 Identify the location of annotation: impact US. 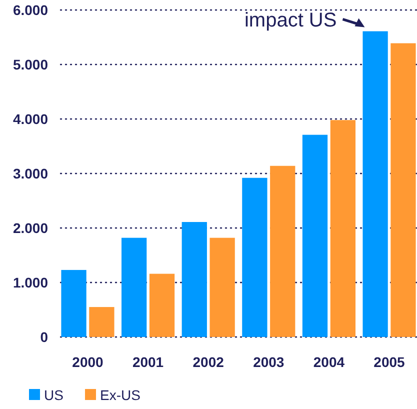
(290, 20).